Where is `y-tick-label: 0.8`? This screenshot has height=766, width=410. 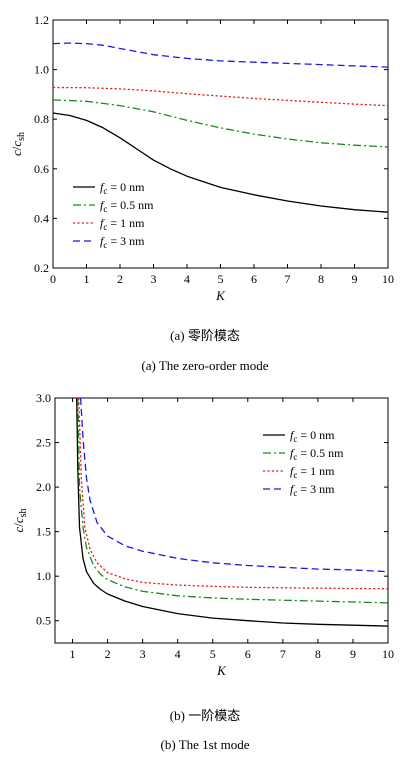
y-tick-label: 0.8 is located at coordinates (41, 119).